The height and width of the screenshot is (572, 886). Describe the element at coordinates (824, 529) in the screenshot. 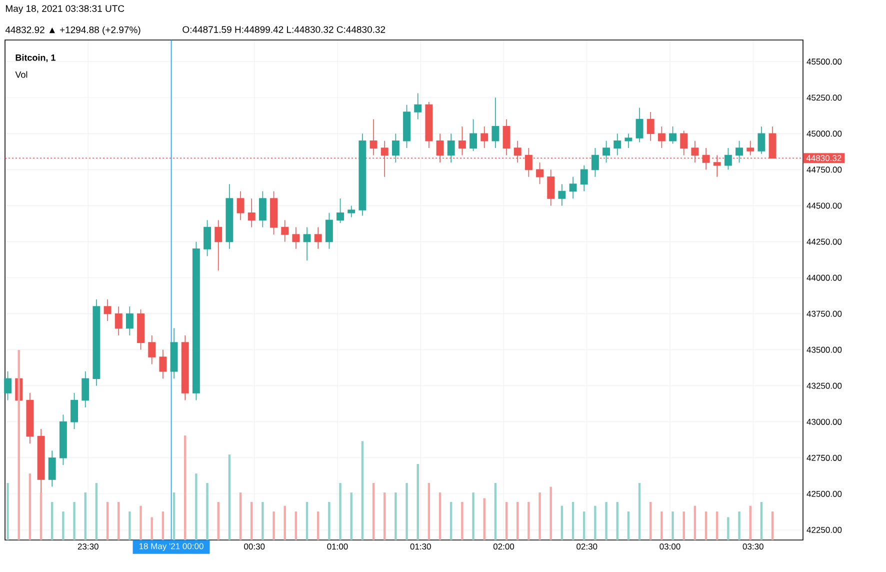

I see `y-tick-label: 42250.00` at that location.